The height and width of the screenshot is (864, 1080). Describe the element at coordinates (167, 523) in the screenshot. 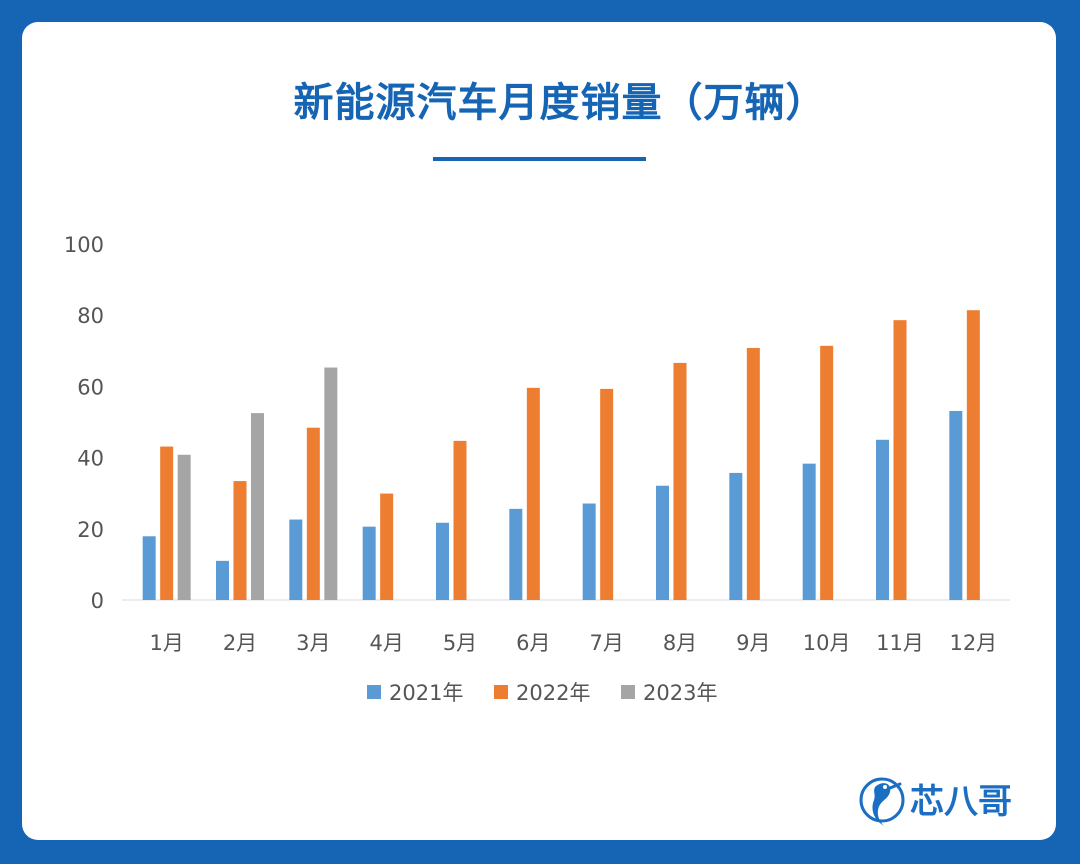

I see `bar-2022年-1月` at that location.